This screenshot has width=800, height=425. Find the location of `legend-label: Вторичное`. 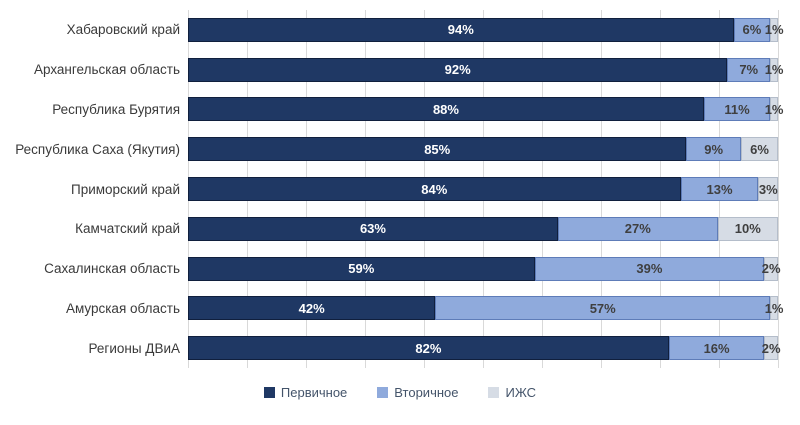

legend-label: Вторичное is located at coordinates (426, 392).